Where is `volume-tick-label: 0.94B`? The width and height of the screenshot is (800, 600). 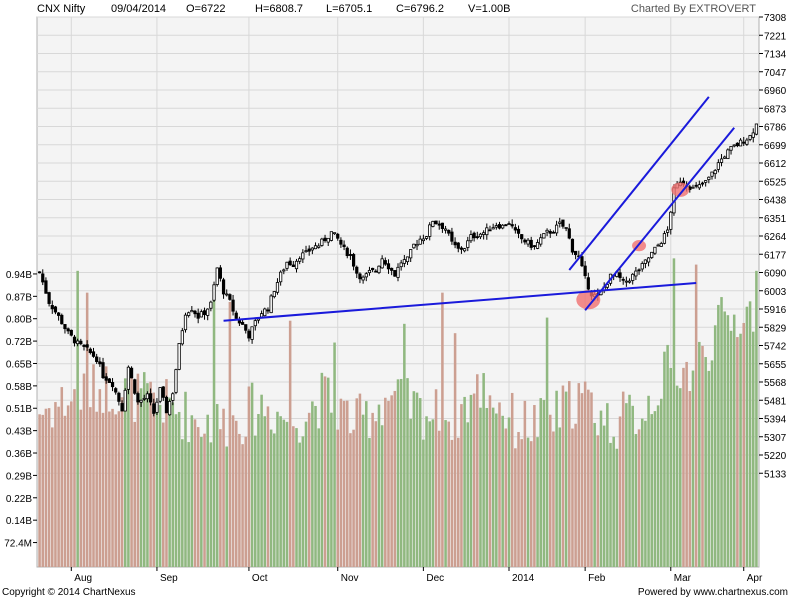
volume-tick-label: 0.94B is located at coordinates (19, 275).